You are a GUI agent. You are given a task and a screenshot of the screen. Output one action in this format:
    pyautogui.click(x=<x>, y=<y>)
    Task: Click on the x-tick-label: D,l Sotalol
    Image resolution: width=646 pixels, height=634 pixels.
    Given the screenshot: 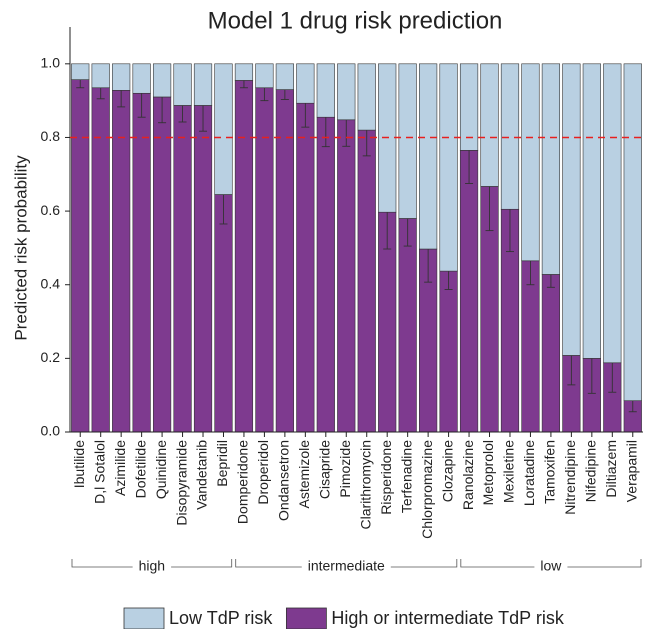 What is the action you would take?
    pyautogui.click(x=99, y=472)
    